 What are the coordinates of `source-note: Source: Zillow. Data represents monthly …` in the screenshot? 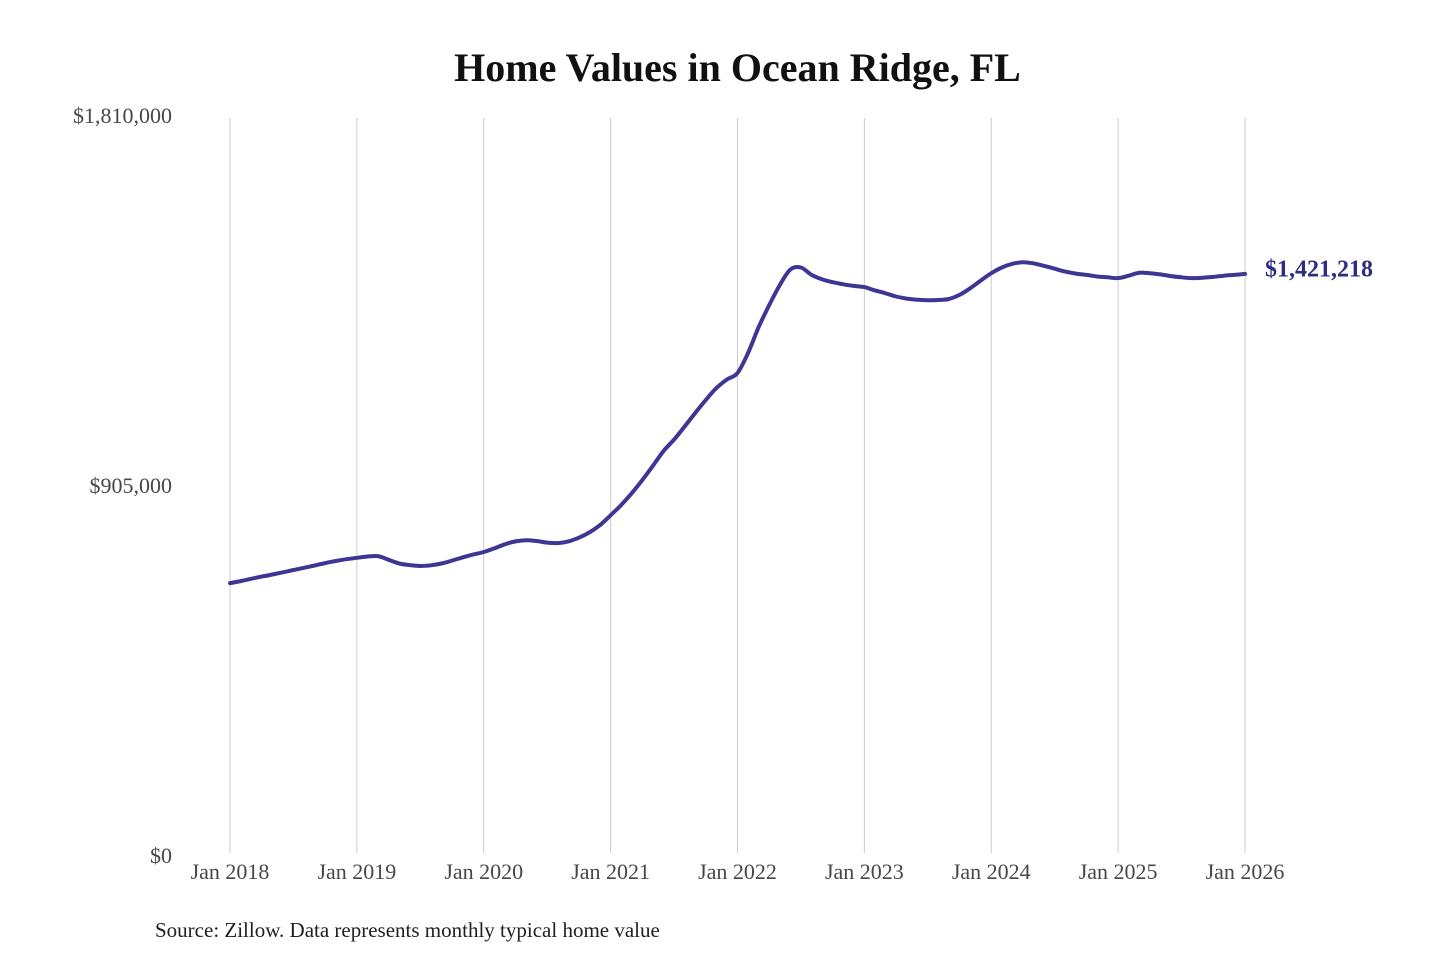 It's located at (407, 930).